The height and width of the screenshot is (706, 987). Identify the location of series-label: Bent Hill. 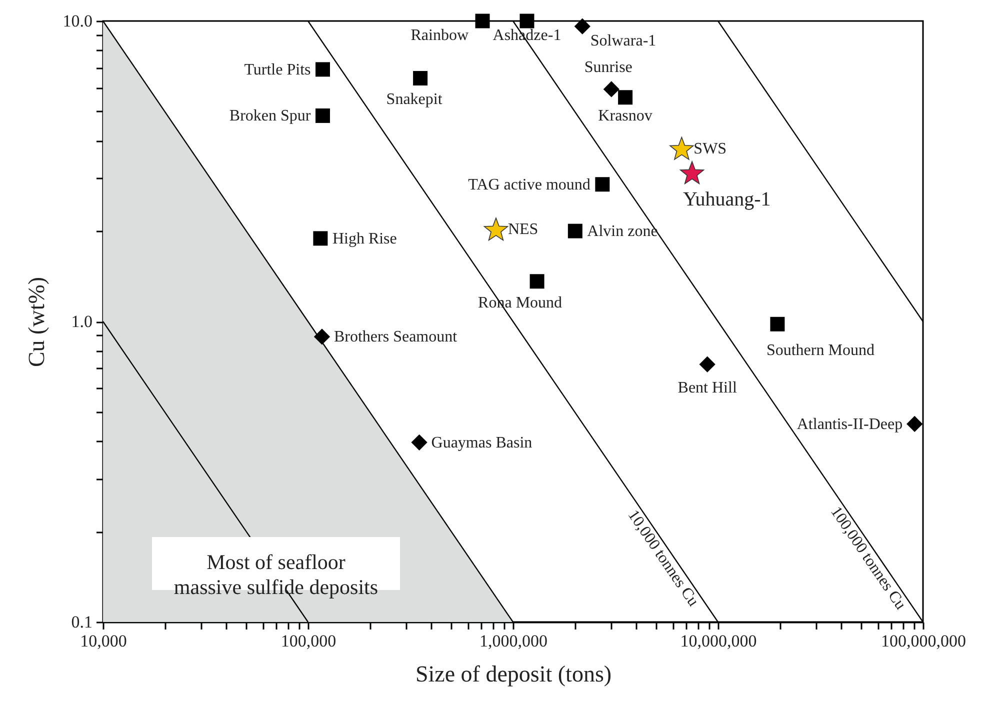
(708, 387).